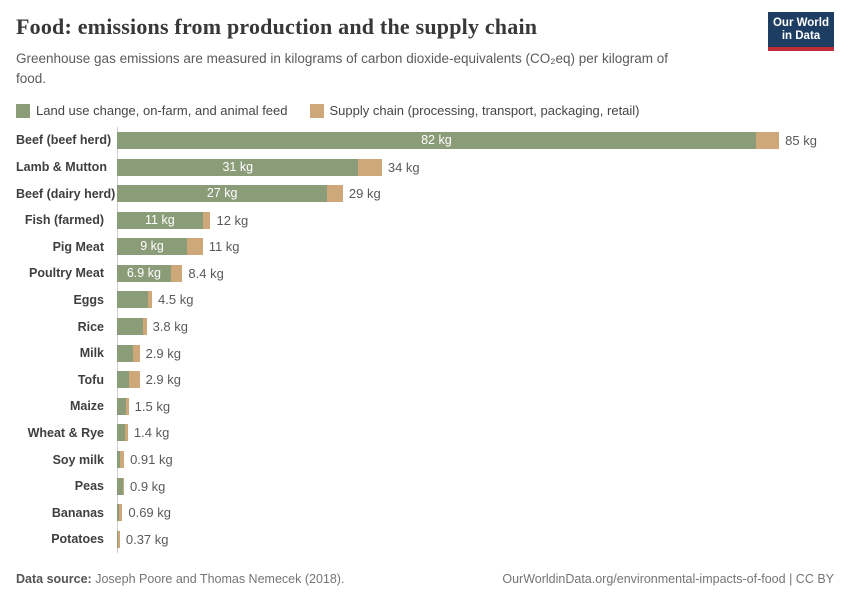 The width and height of the screenshot is (850, 600). Describe the element at coordinates (89, 486) in the screenshot. I see `category-label: Peas` at that location.